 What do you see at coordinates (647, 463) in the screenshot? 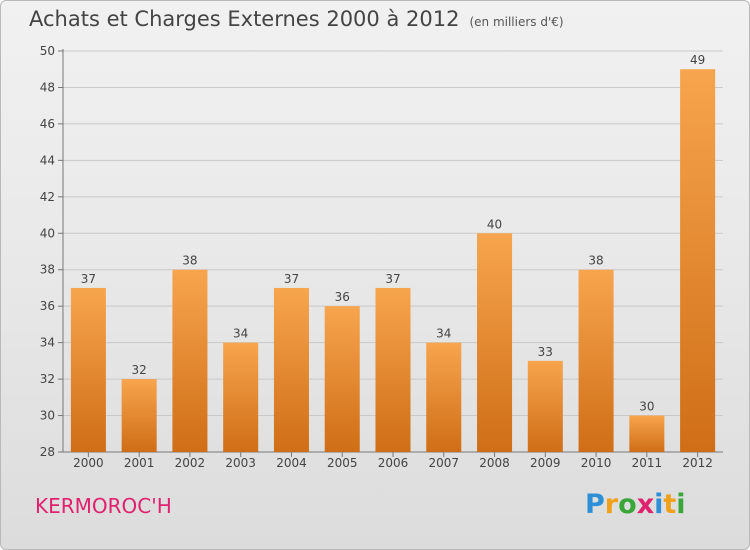
I see `x-tick-label: 2011` at bounding box center [647, 463].